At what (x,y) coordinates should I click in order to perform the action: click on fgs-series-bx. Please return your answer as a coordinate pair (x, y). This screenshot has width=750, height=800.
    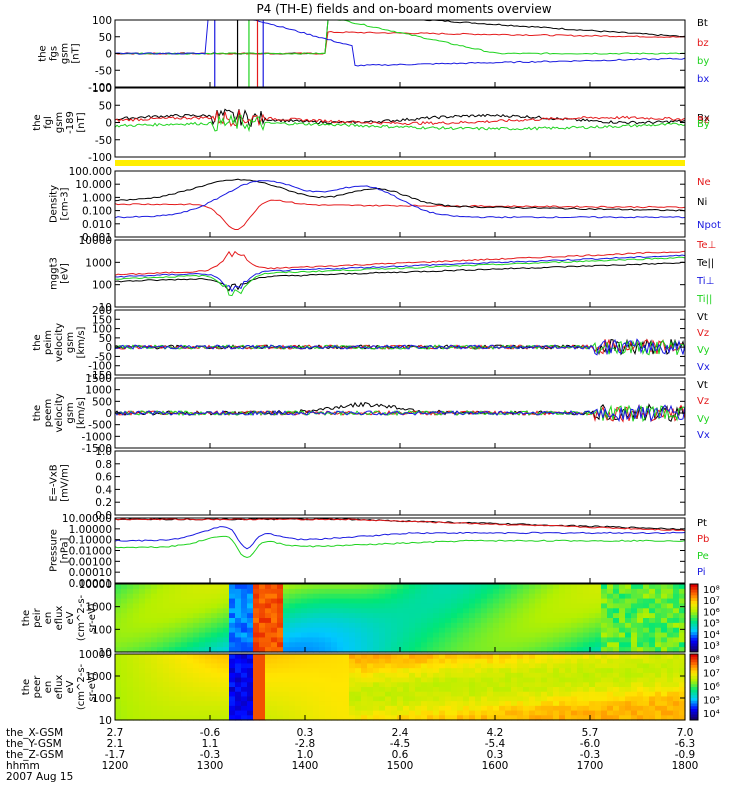
    Looking at the image, I should click on (400, 43).